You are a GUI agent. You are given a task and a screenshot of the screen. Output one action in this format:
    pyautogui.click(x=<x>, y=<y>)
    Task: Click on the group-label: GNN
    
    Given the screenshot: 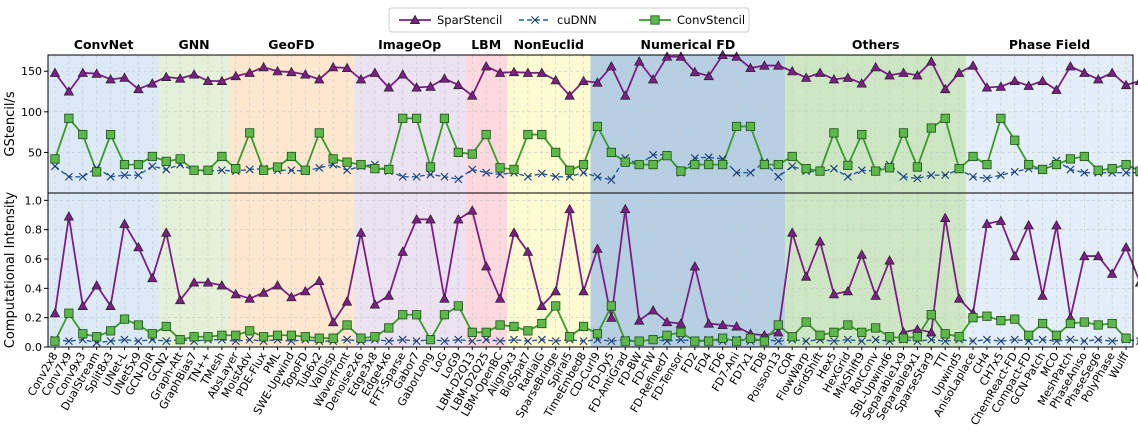 What is the action you would take?
    pyautogui.click(x=193, y=44)
    